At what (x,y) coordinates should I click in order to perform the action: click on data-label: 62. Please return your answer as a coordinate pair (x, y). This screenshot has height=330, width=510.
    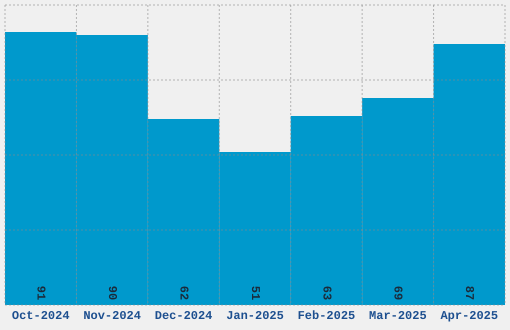
    Looking at the image, I should click on (183, 293).